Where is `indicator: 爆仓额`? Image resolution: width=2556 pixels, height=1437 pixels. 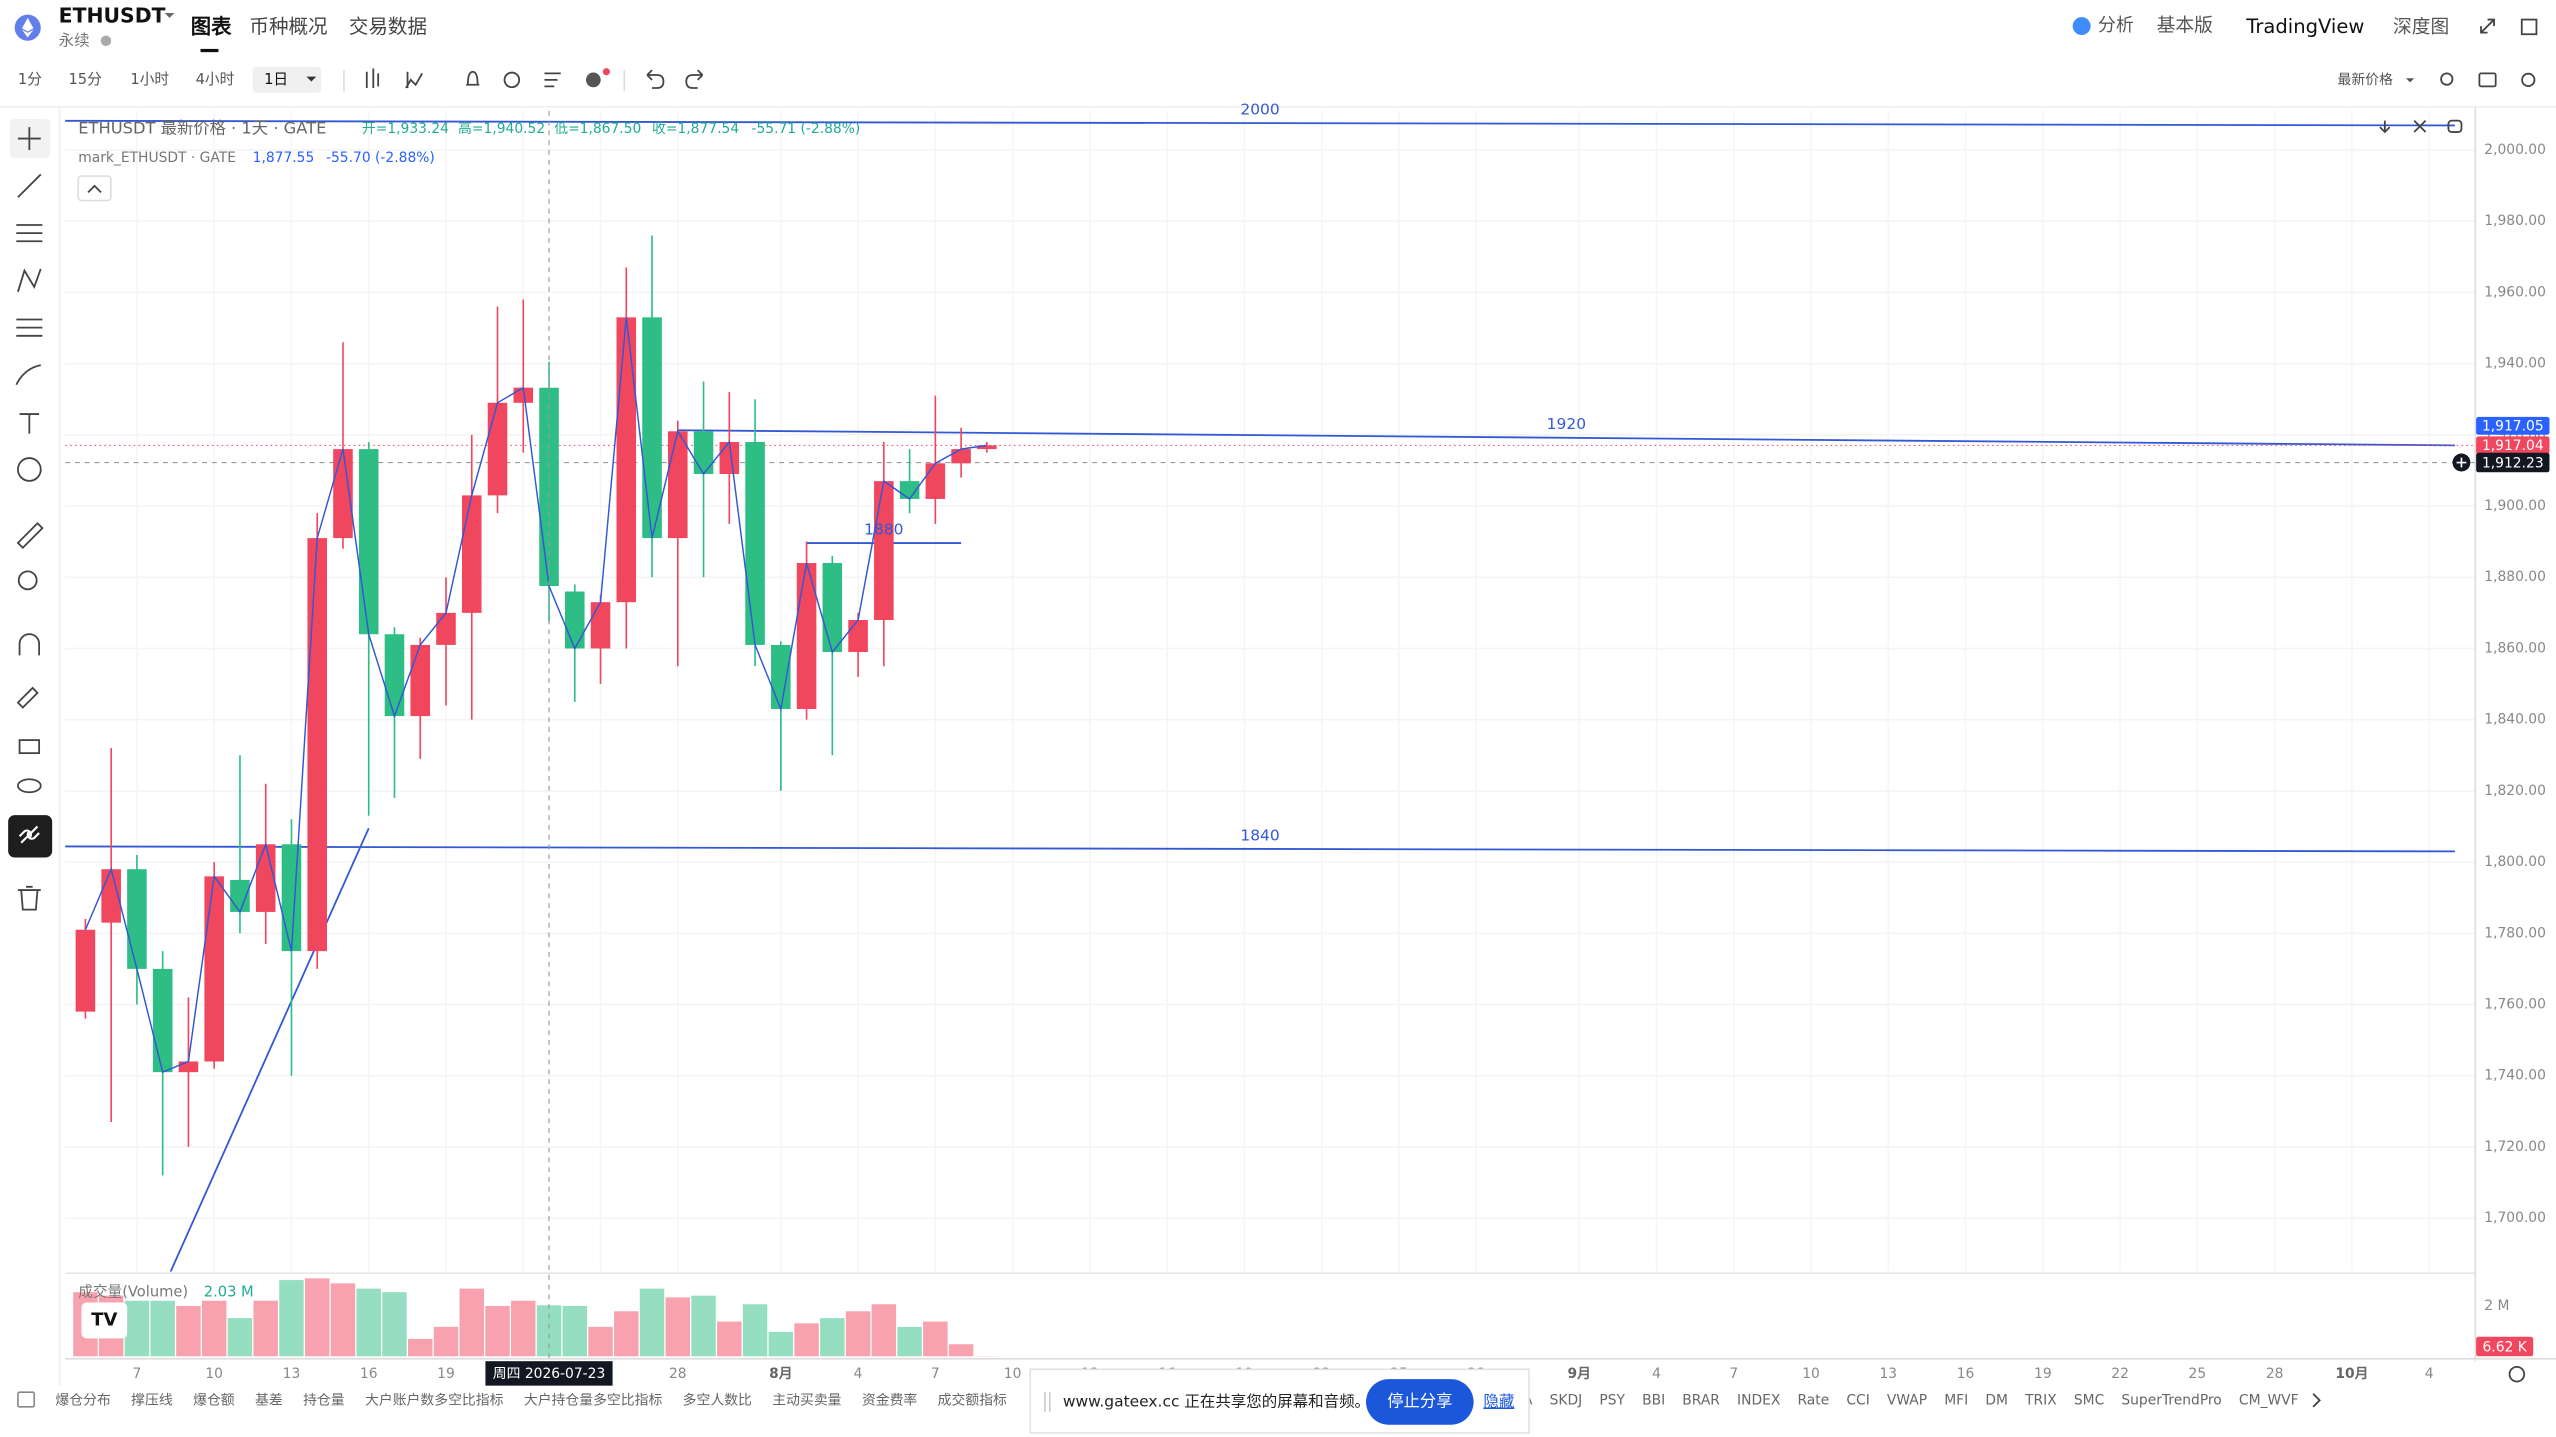 indicator: 爆仓额 is located at coordinates (214, 1400).